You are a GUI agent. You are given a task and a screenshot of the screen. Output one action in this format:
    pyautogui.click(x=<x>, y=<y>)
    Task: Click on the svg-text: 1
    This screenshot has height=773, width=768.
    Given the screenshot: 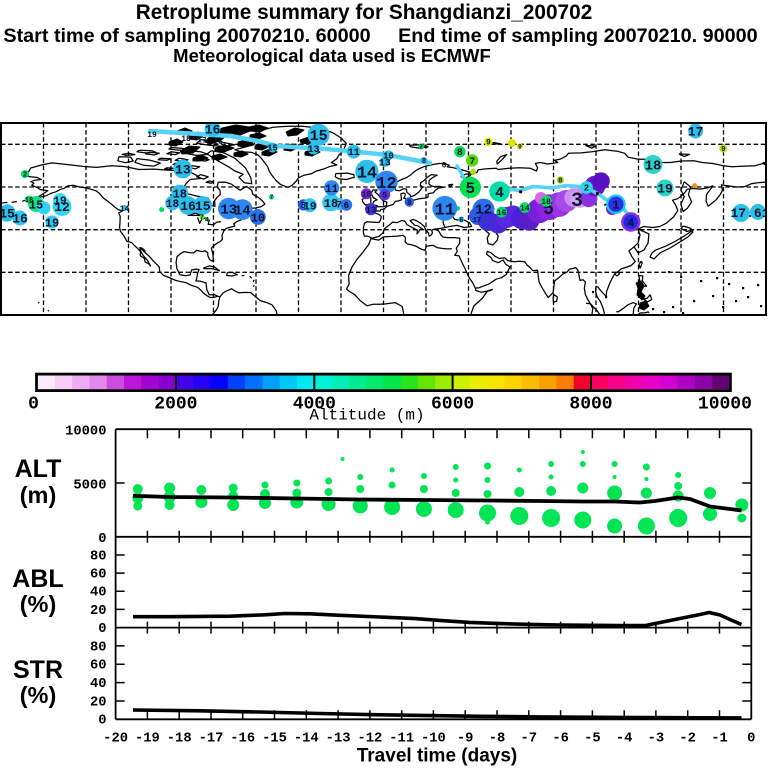 What is the action you would take?
    pyautogui.click(x=615, y=206)
    